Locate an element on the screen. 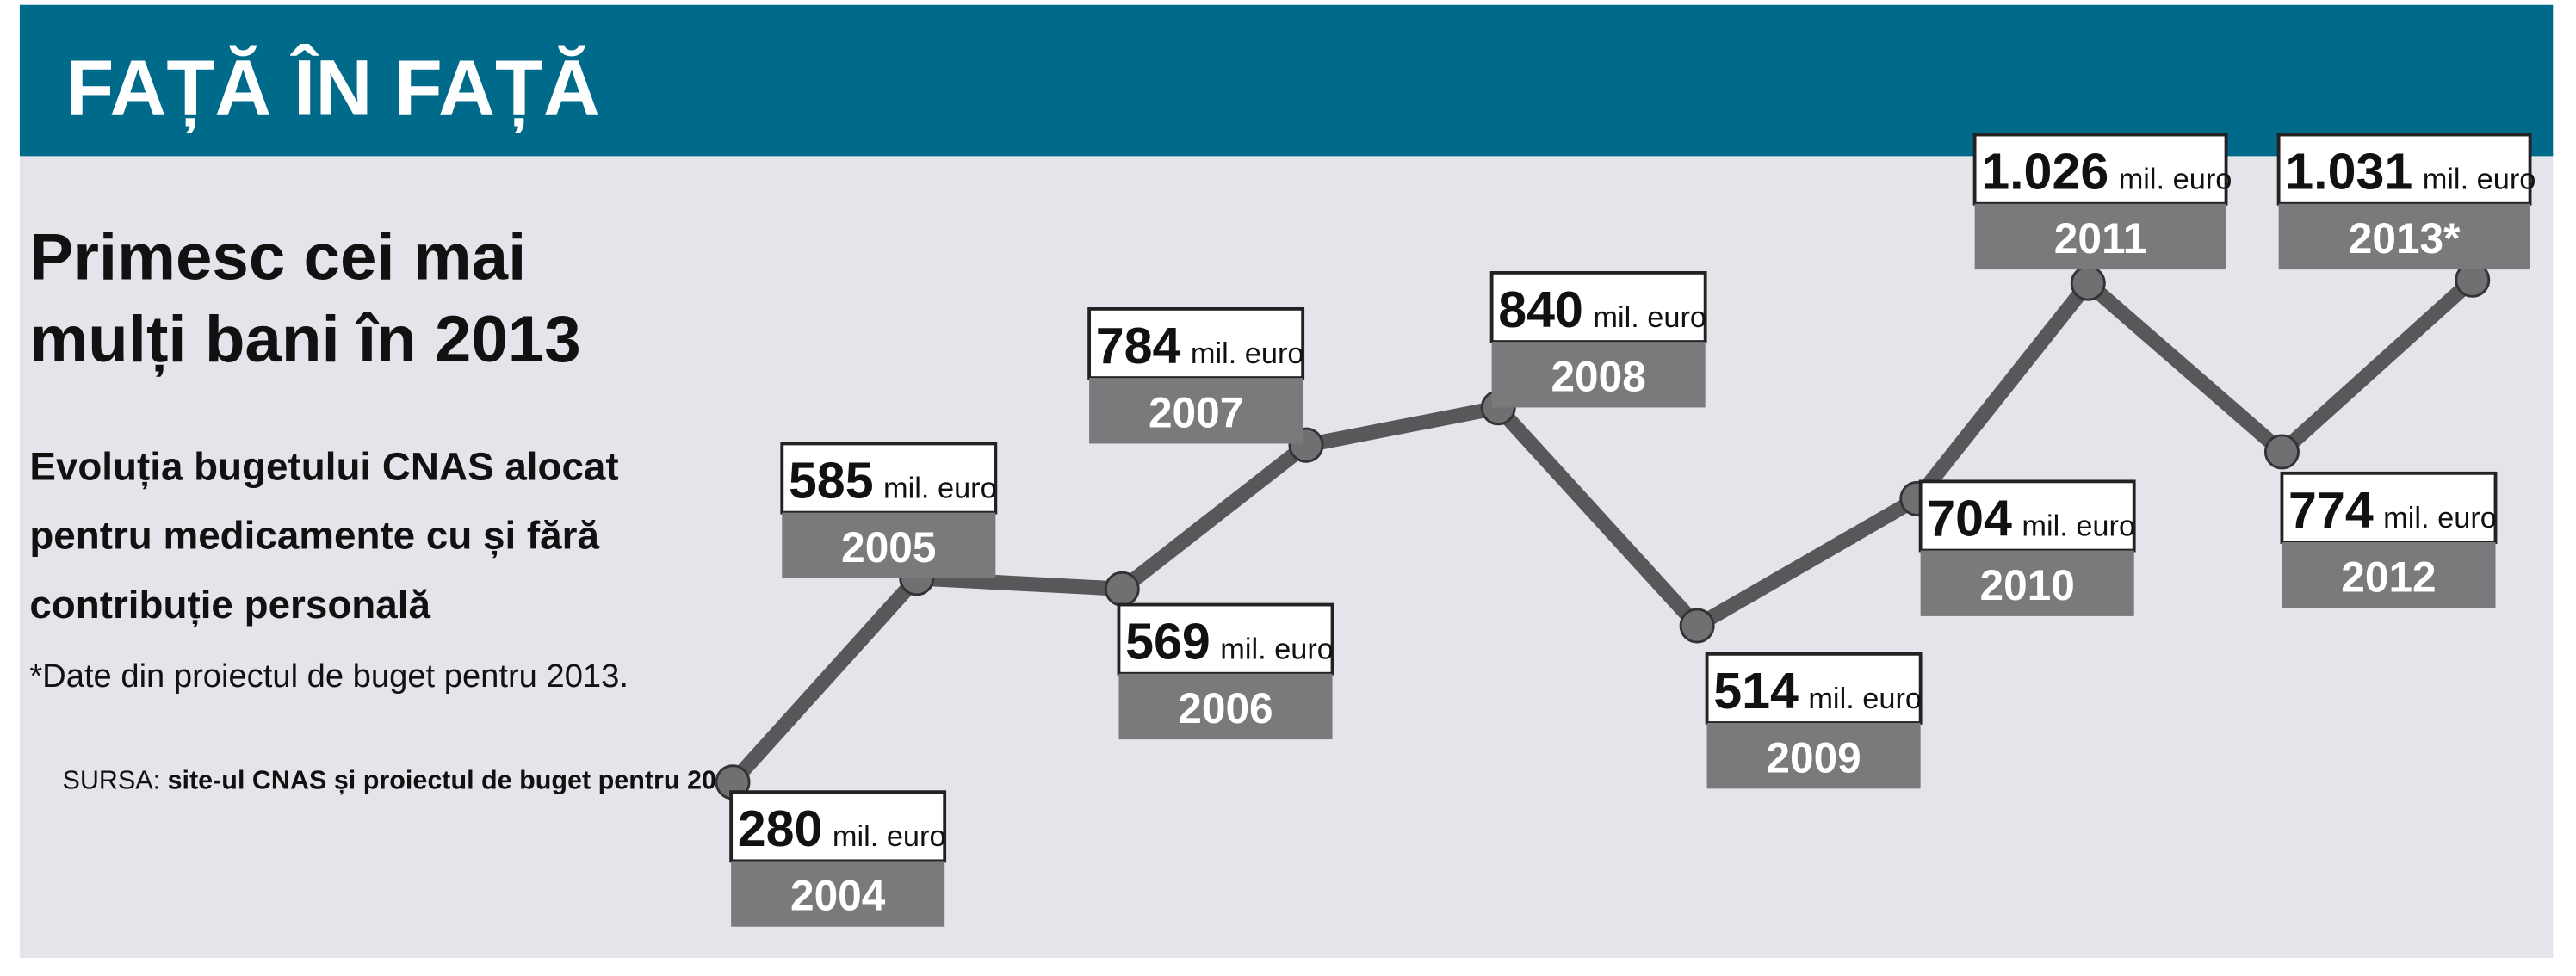 The width and height of the screenshot is (2576, 976). category-label: 2012 is located at coordinates (2388, 577).